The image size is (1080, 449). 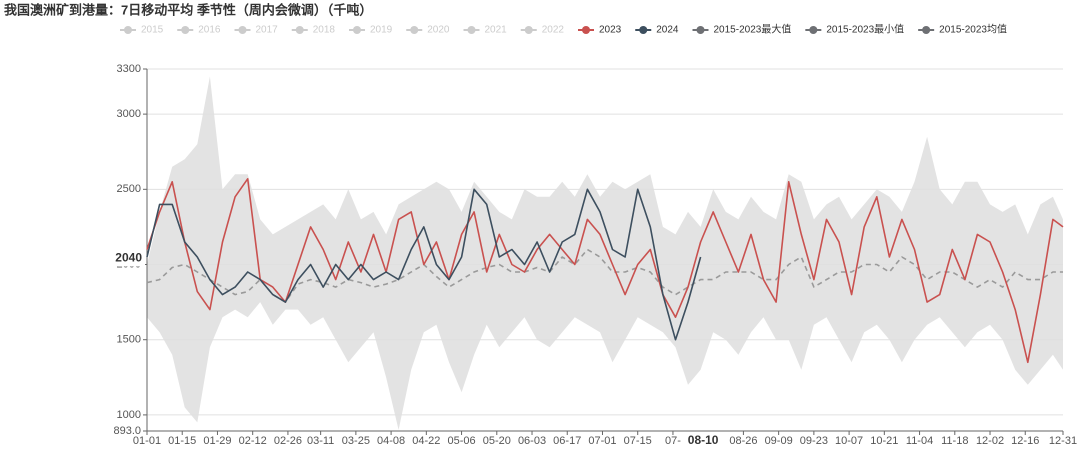 I want to click on pointer-y-label: 2040, so click(x=128, y=258).